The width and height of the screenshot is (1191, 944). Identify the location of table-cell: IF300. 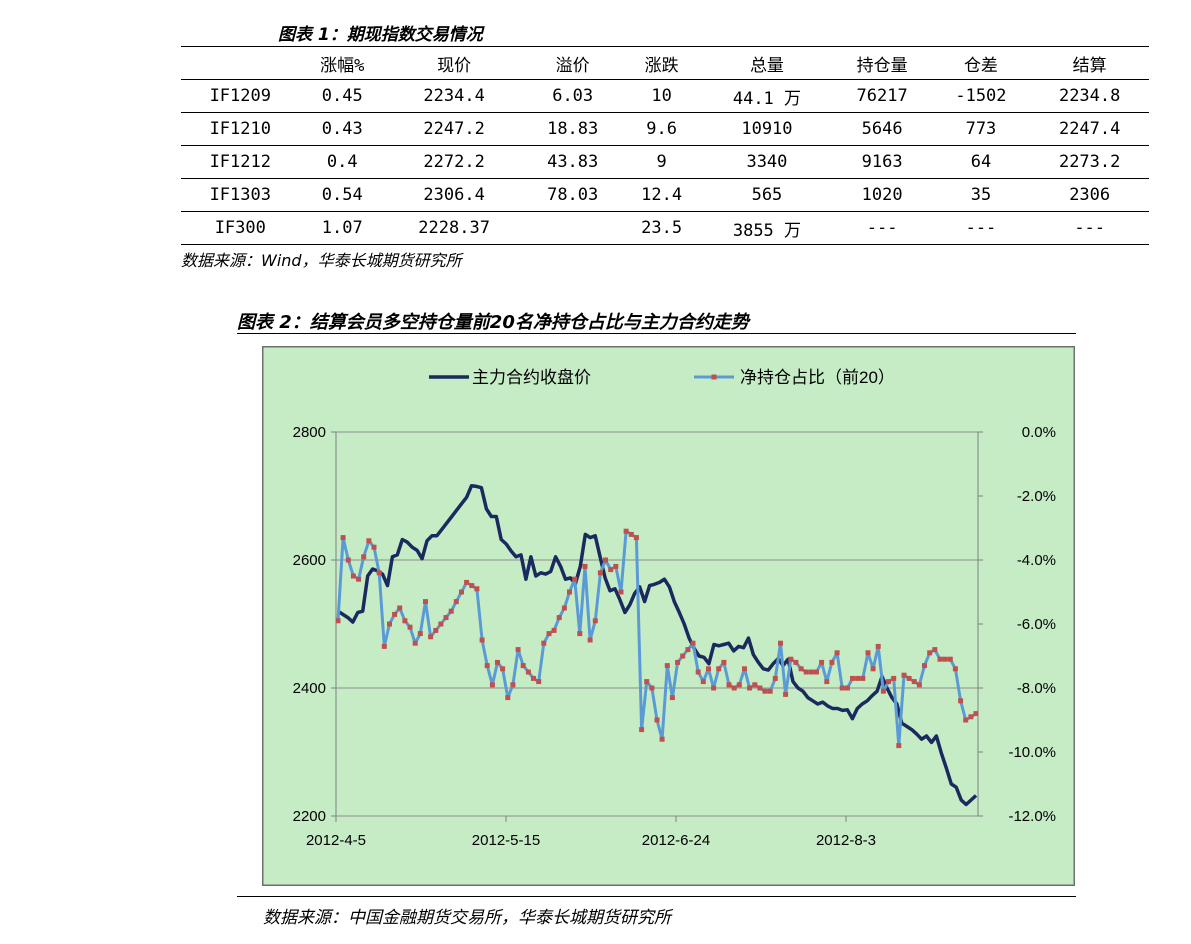
(240, 228).